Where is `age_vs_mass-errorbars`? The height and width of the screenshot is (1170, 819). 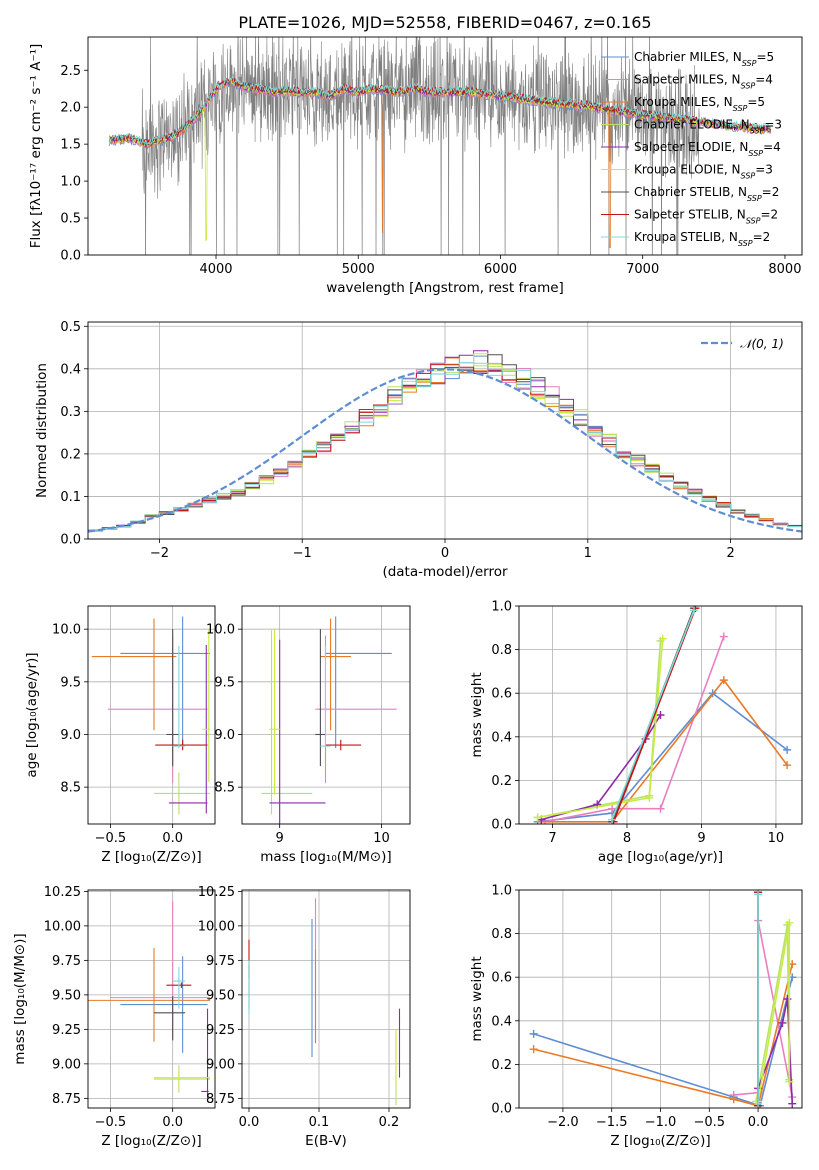
age_vs_mass-errorbars is located at coordinates (329, 720).